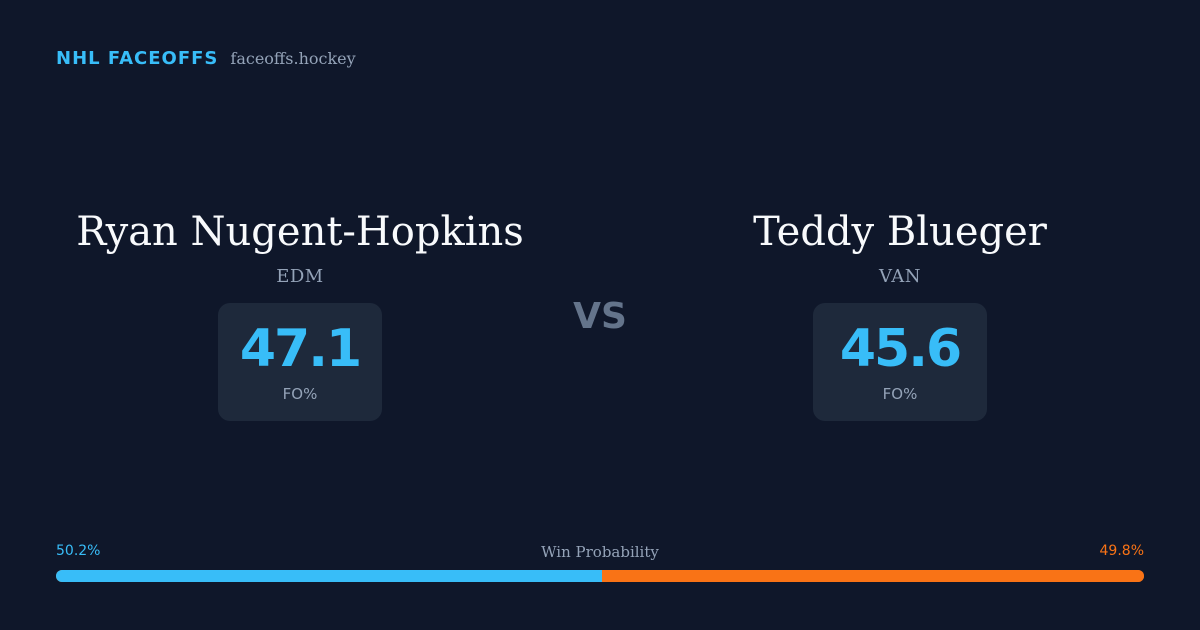 Image resolution: width=1200 pixels, height=630 pixels. I want to click on win-probability-right-label: 49.8%, so click(1121, 551).